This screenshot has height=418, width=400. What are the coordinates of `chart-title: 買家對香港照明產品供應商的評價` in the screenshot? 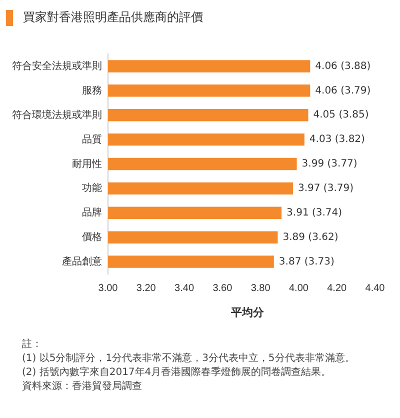 It's located at (113, 17).